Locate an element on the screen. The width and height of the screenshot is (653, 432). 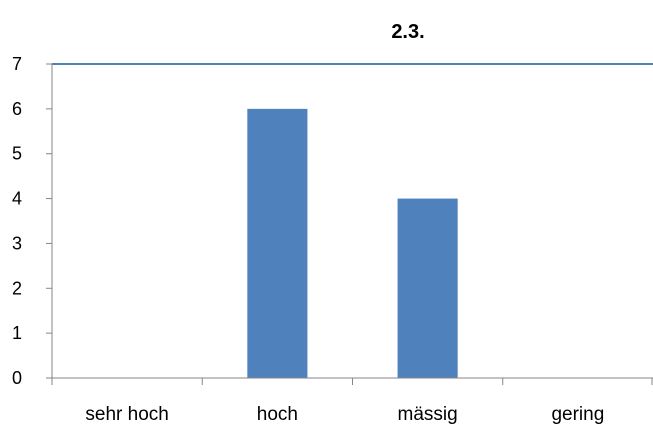
chart-title: 2.3. is located at coordinates (407, 32).